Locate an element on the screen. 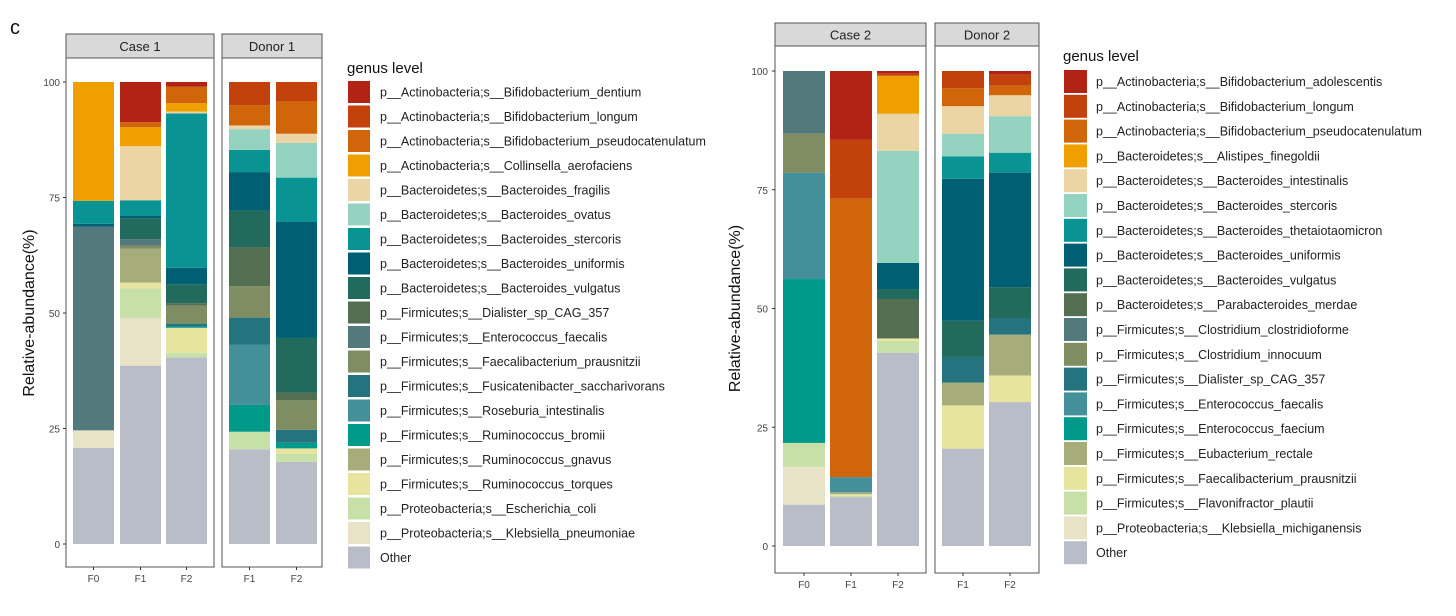  legend-item: p__Bacteroidetes;s__Alistipes_finegoldii is located at coordinates (1192, 156).